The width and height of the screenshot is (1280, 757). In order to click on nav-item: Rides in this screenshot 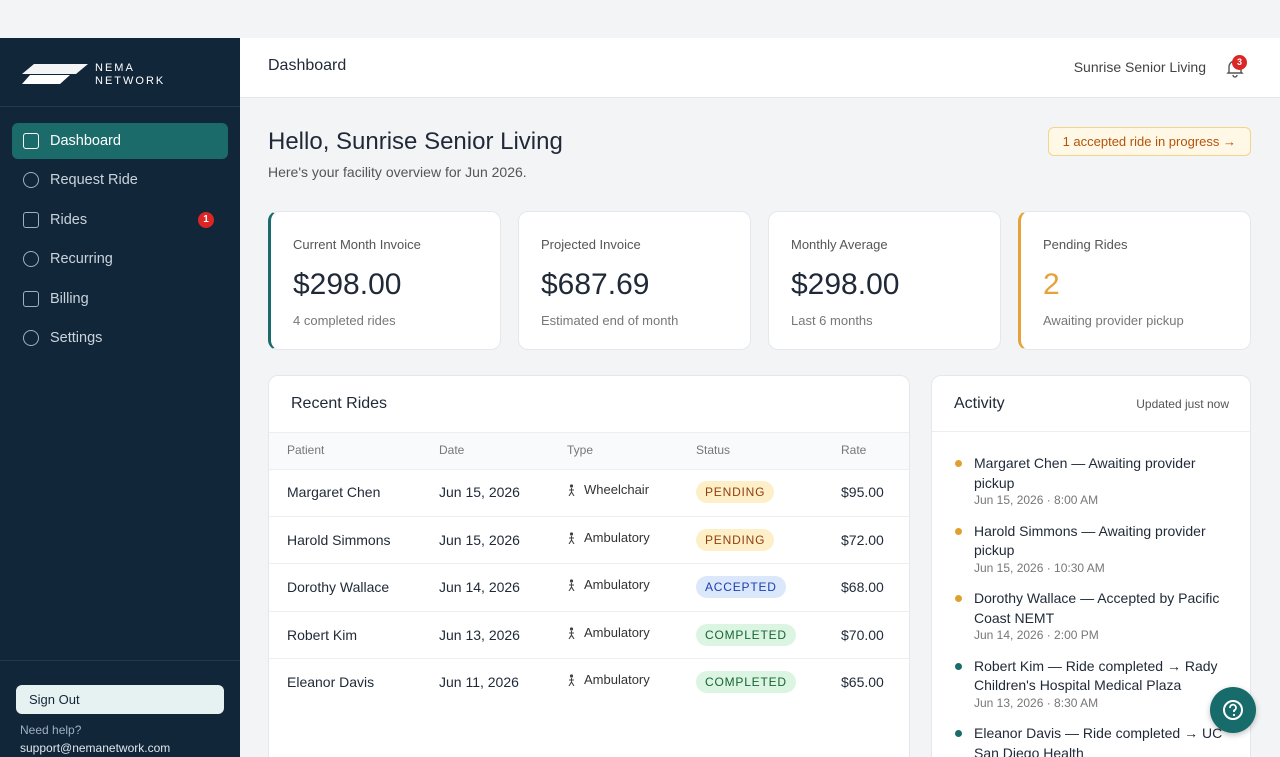, I will do `click(69, 220)`.